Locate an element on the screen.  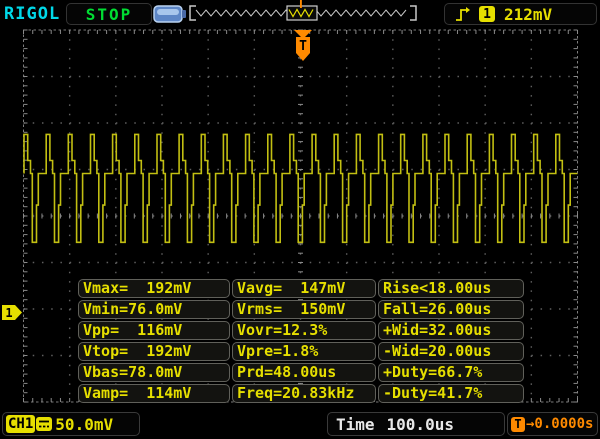
channel-1-label: CH1 is located at coordinates (21, 424).